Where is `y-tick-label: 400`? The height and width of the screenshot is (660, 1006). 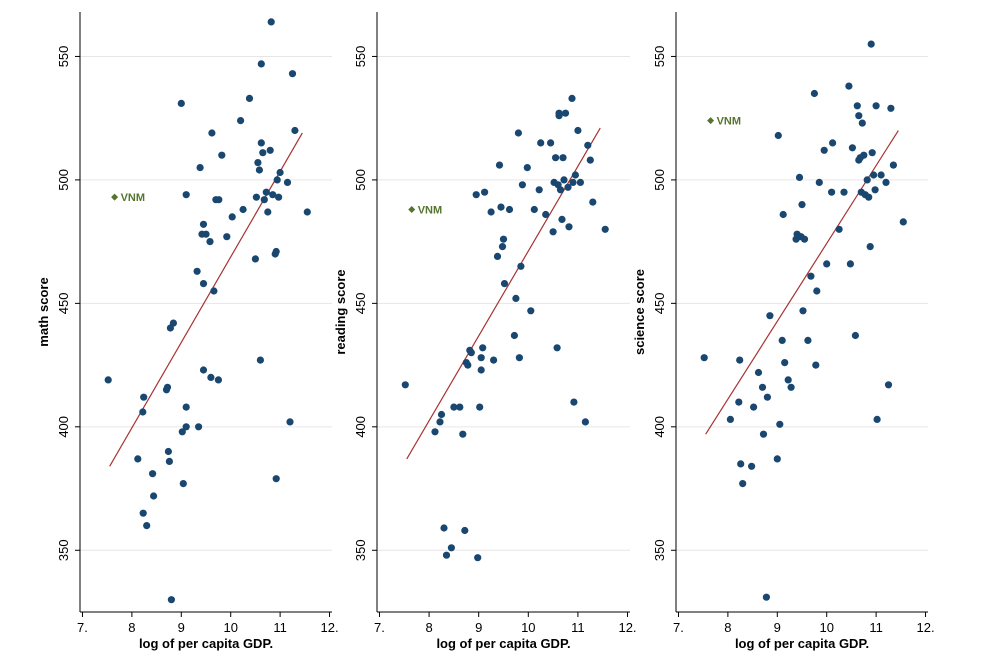
y-tick-label: 400 is located at coordinates (659, 427).